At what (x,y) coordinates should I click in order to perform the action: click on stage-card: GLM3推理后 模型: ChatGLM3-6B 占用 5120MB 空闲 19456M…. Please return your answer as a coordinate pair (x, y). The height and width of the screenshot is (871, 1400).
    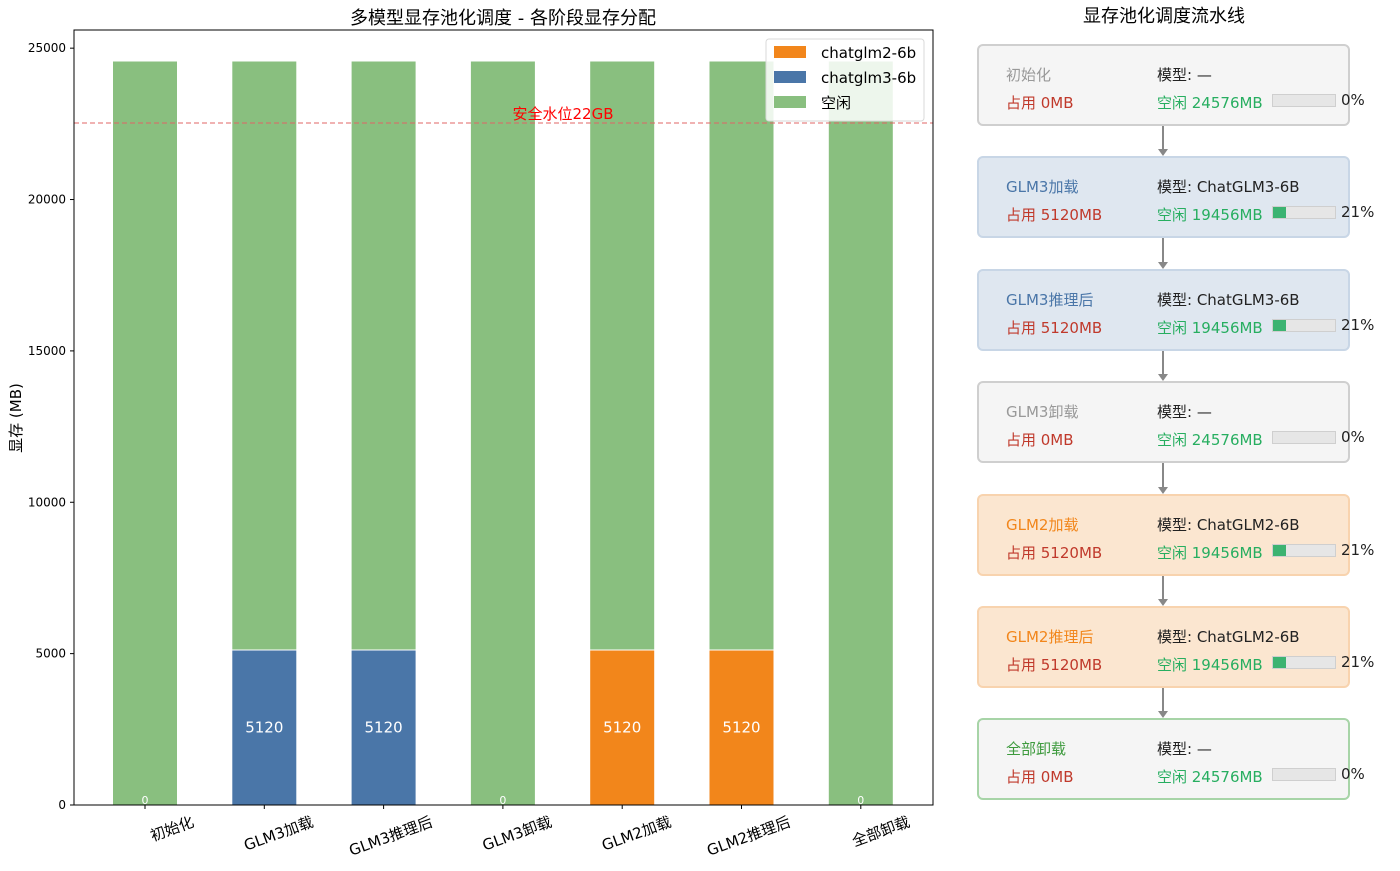
    Looking at the image, I should click on (1175, 309).